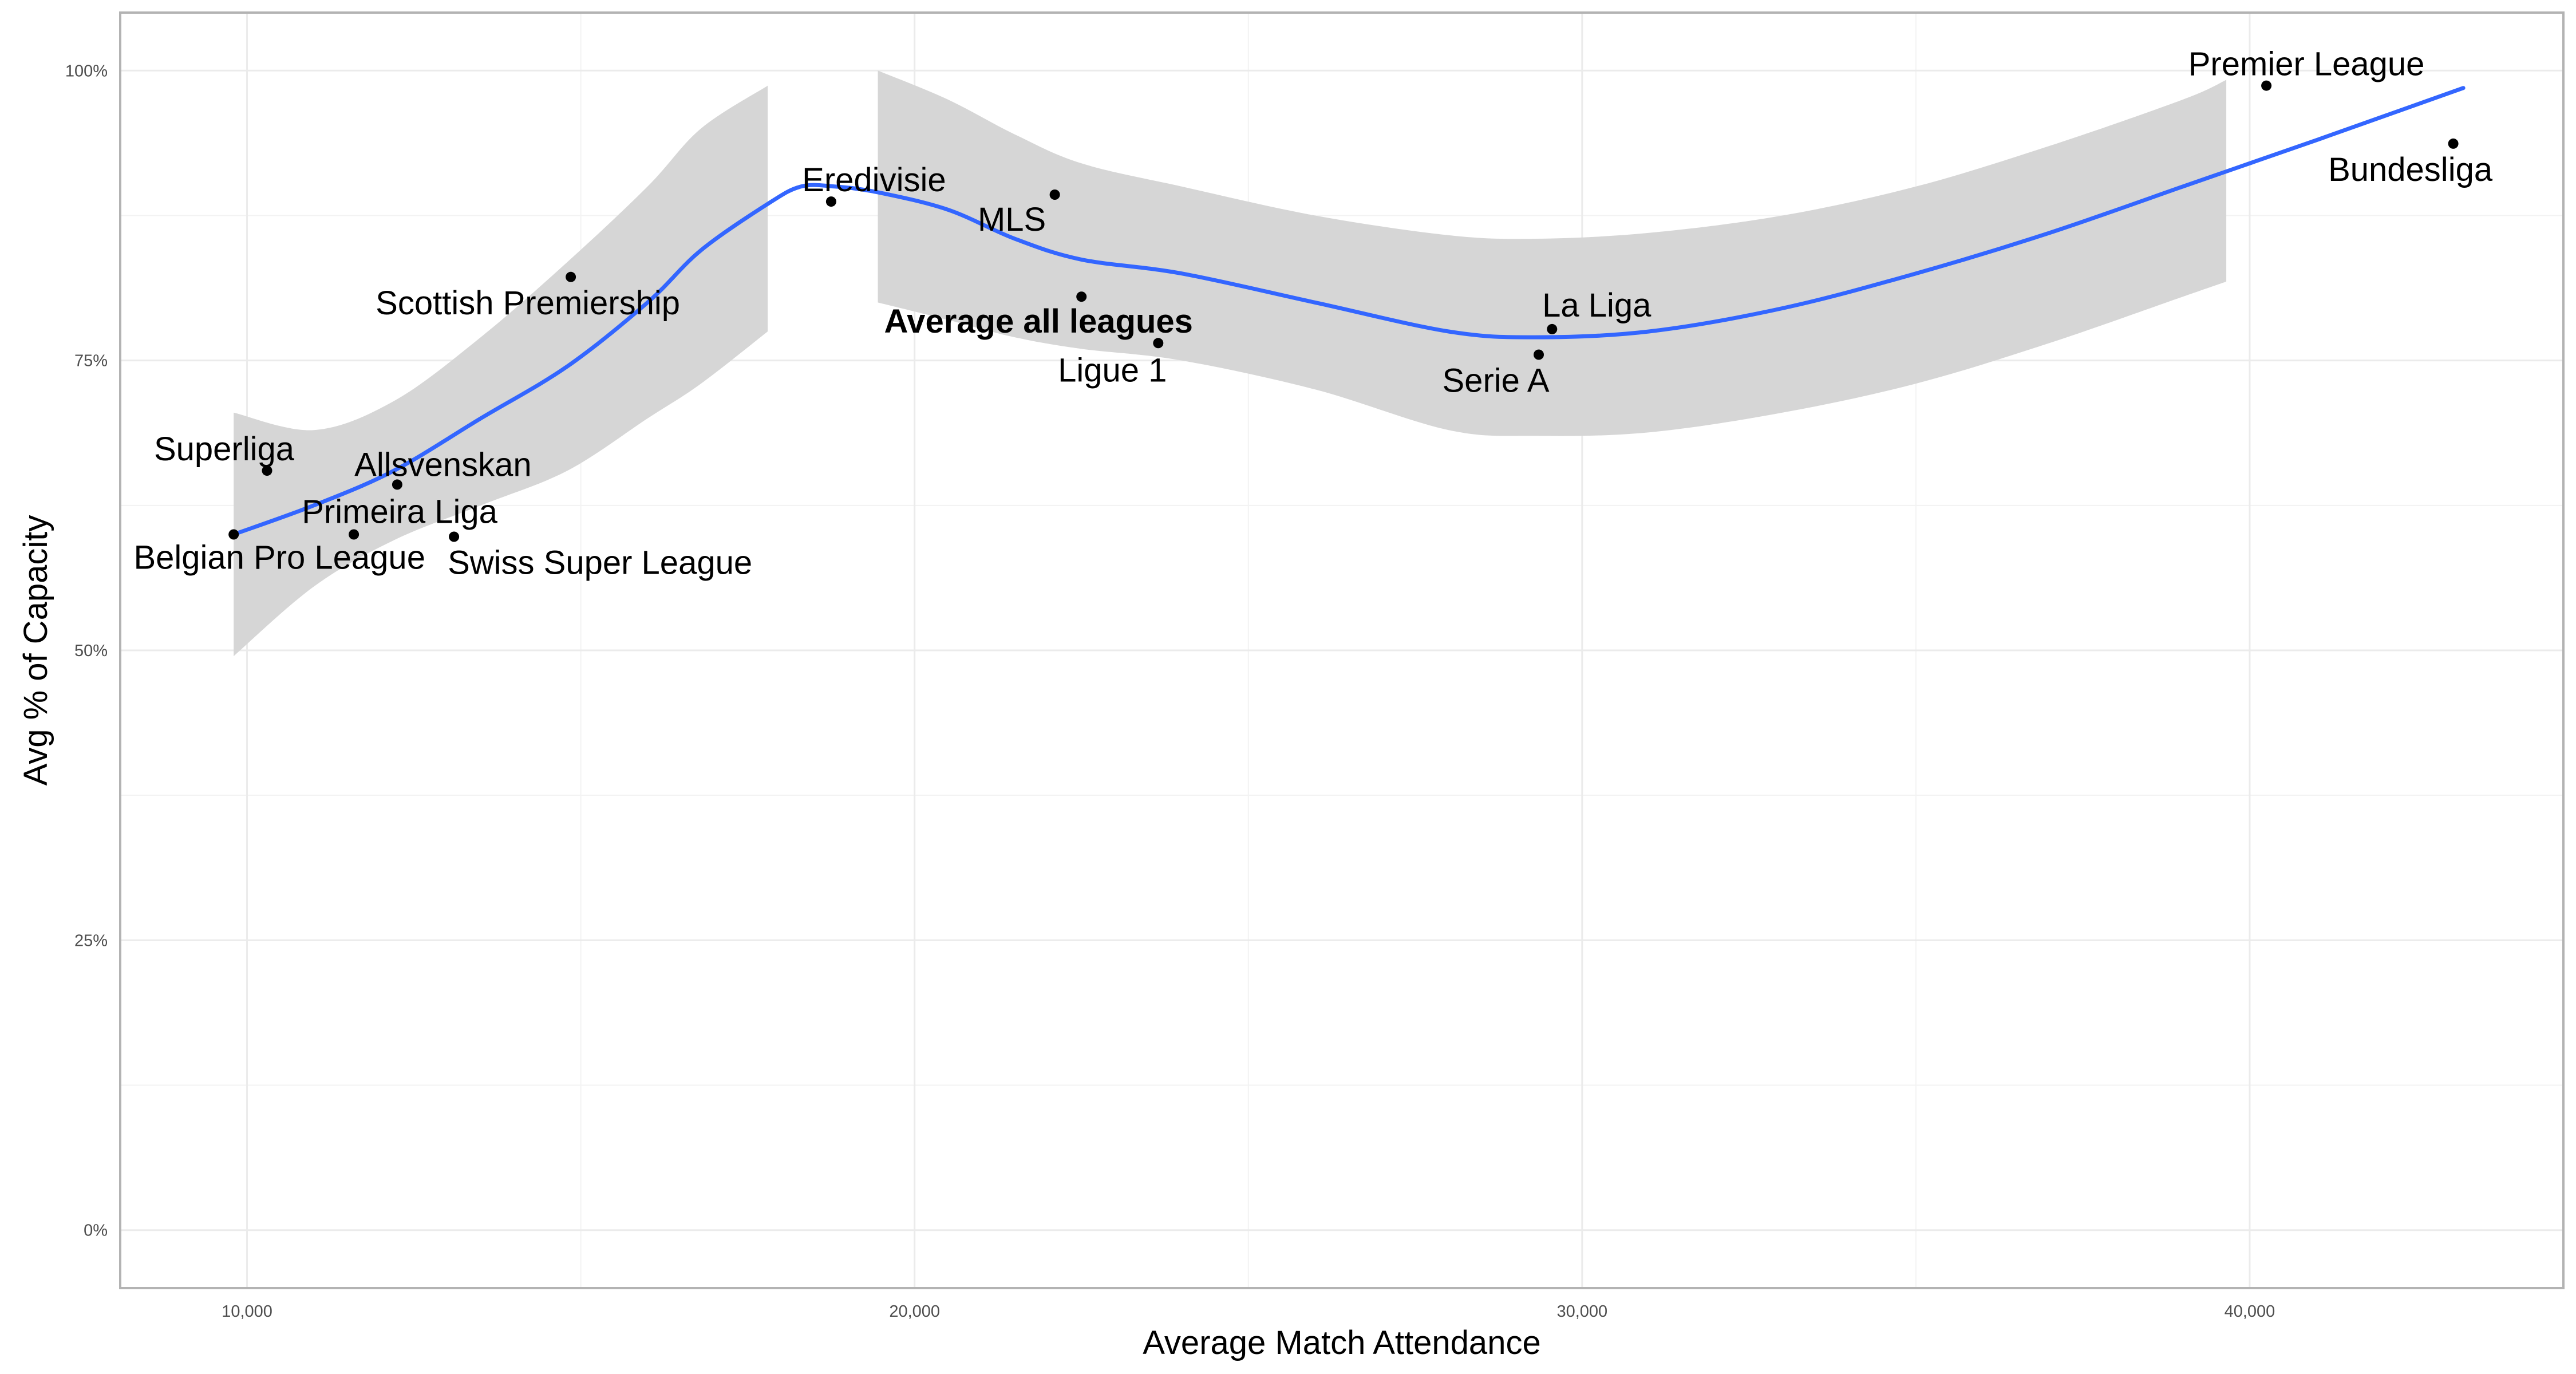  Describe the element at coordinates (1012, 219) in the screenshot. I see `label-mls: MLS` at that location.